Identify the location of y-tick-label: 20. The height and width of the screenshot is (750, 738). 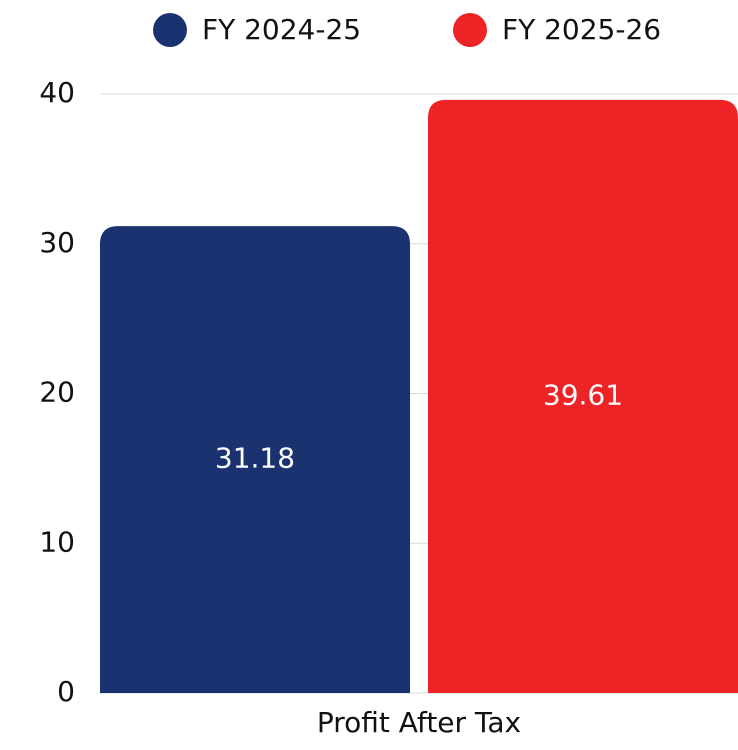
(57, 392).